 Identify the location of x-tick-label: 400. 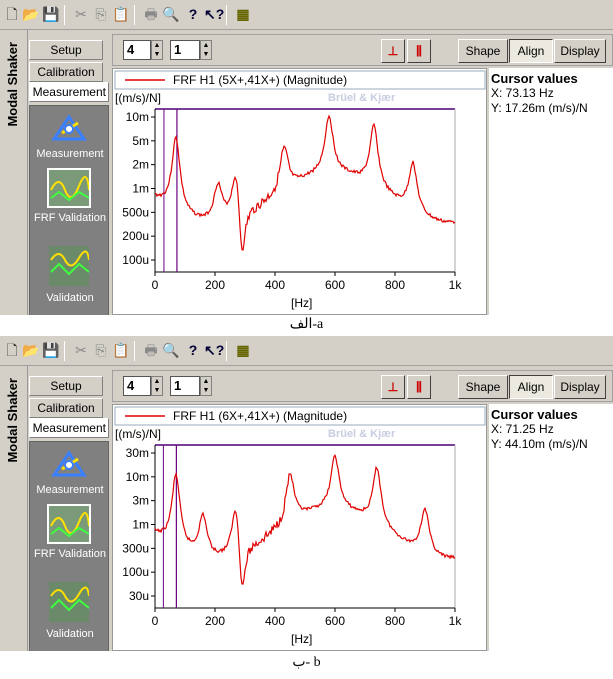
(275, 621).